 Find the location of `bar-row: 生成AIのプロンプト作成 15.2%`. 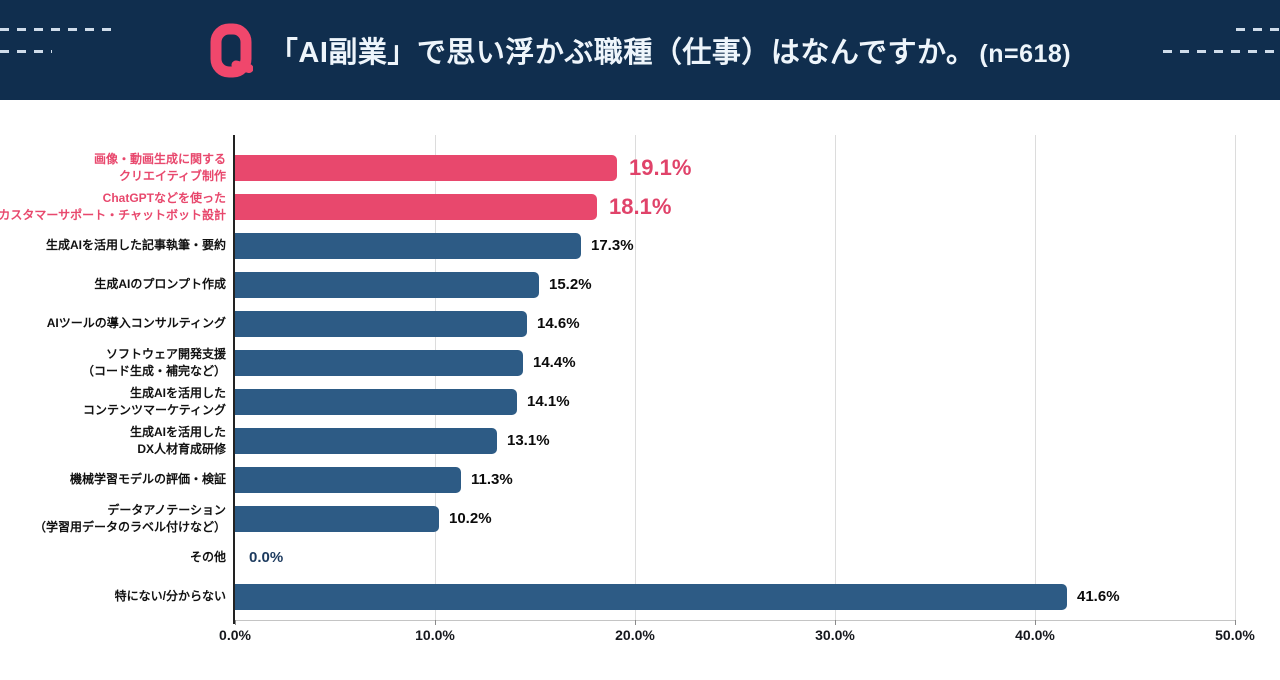

bar-row: 生成AIのプロンプト作成 15.2% is located at coordinates (664, 284).